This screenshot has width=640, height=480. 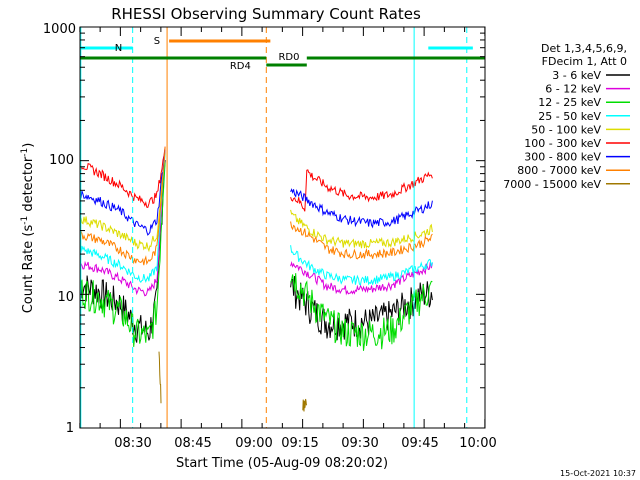 I want to click on legend-label: 12 - 25 keV, so click(x=569, y=102).